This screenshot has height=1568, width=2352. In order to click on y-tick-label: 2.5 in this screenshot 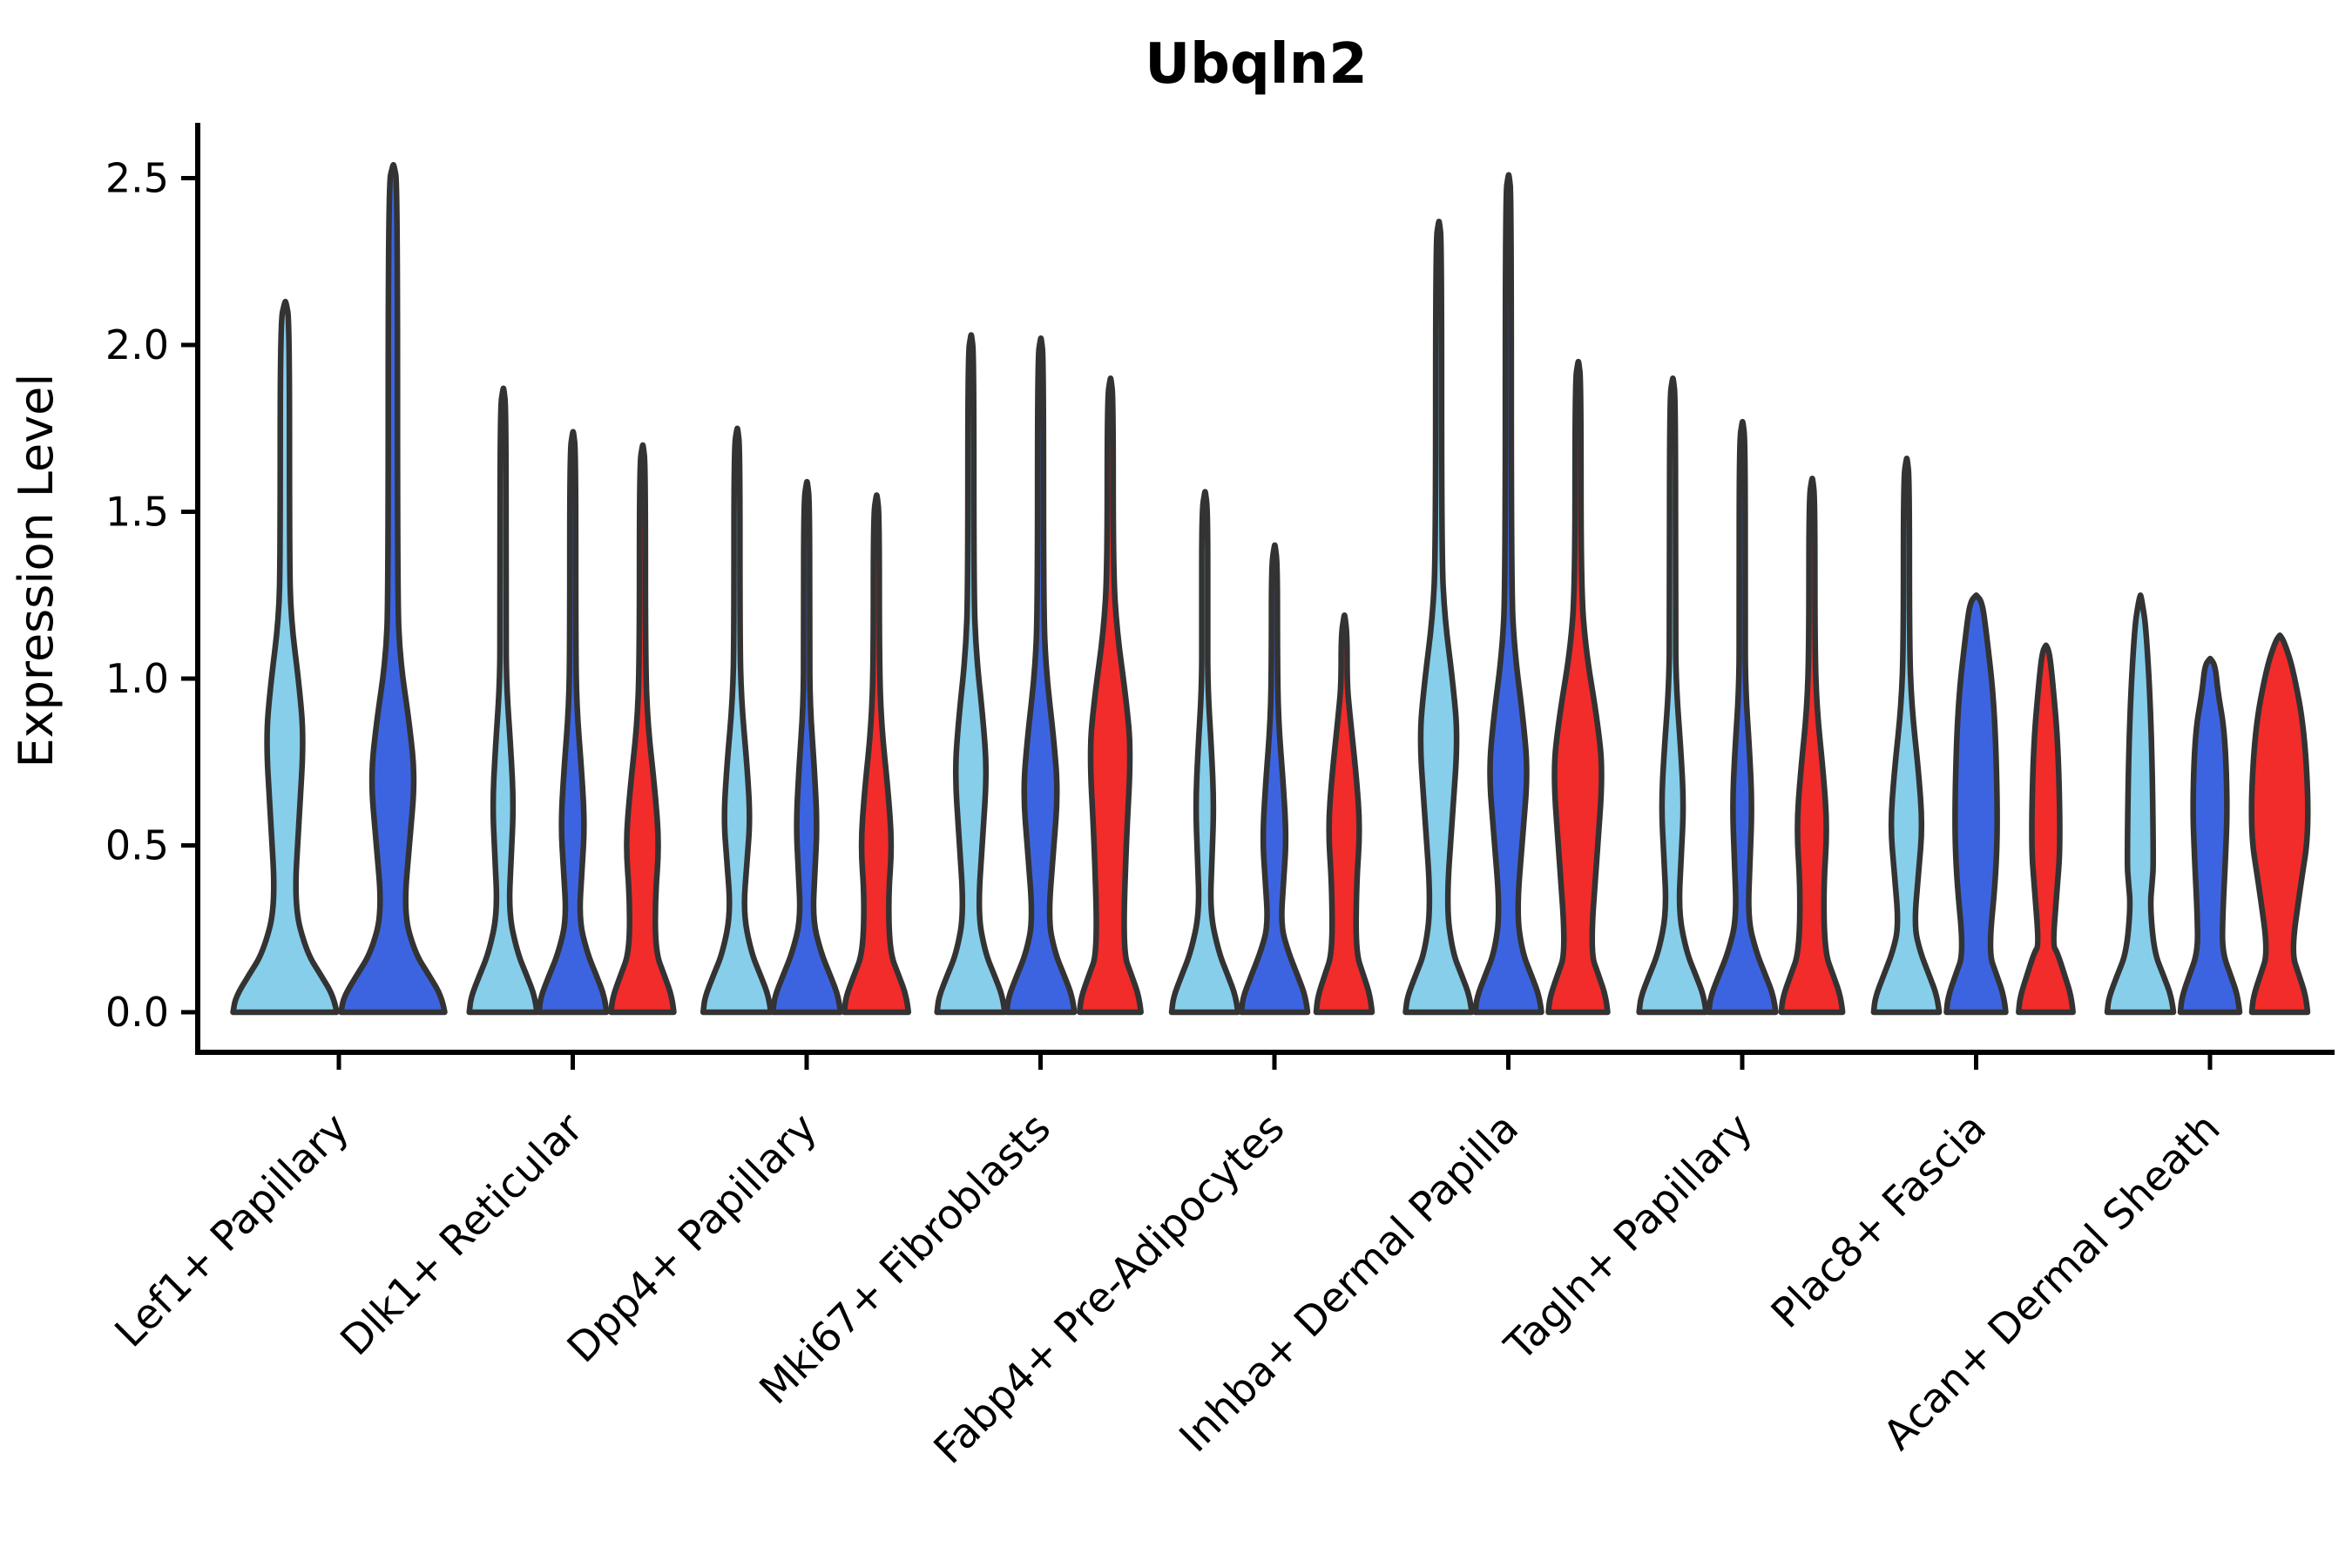, I will do `click(137, 178)`.